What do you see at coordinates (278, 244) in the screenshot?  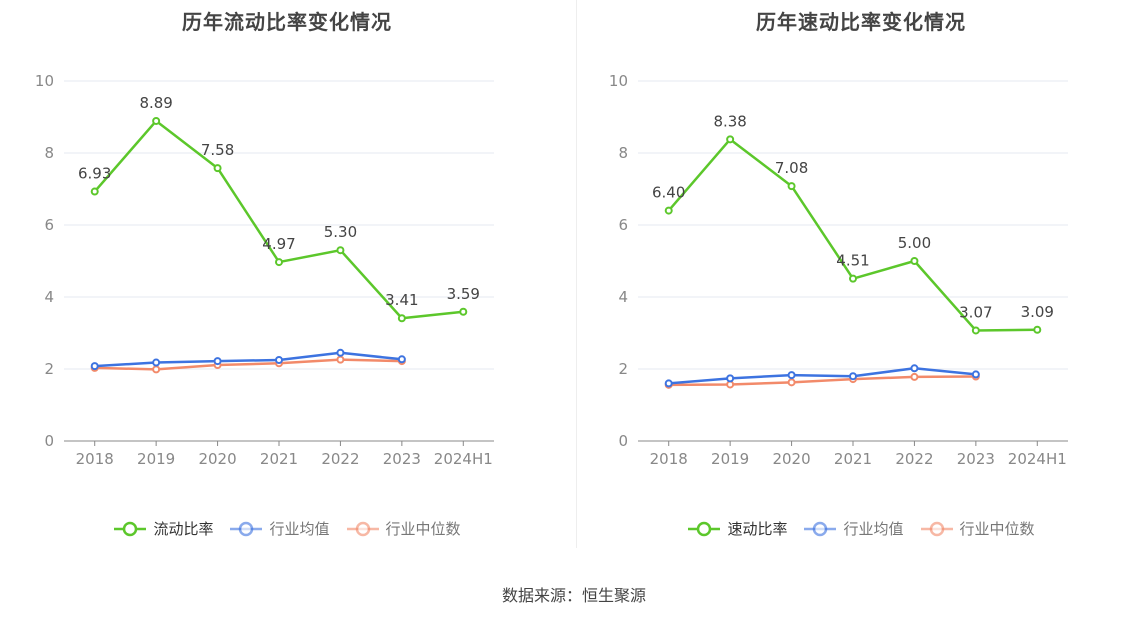 I see `data-label: 4.97` at bounding box center [278, 244].